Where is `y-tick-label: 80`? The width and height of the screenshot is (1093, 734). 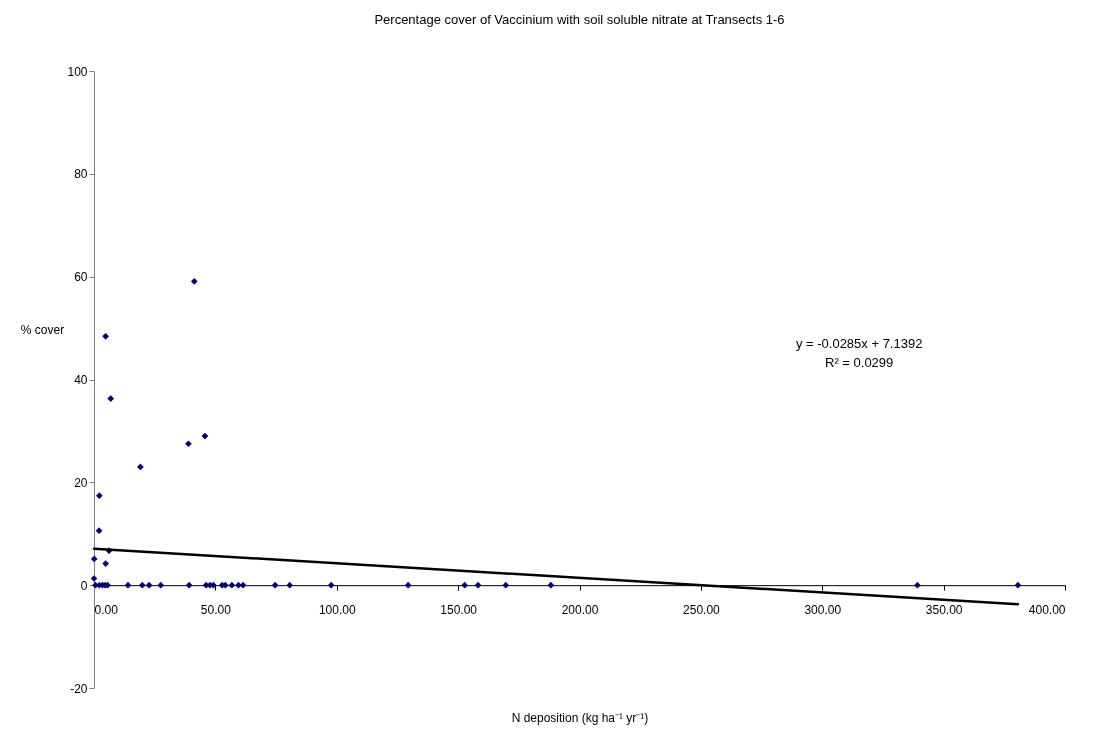 y-tick-label: 80 is located at coordinates (81, 174).